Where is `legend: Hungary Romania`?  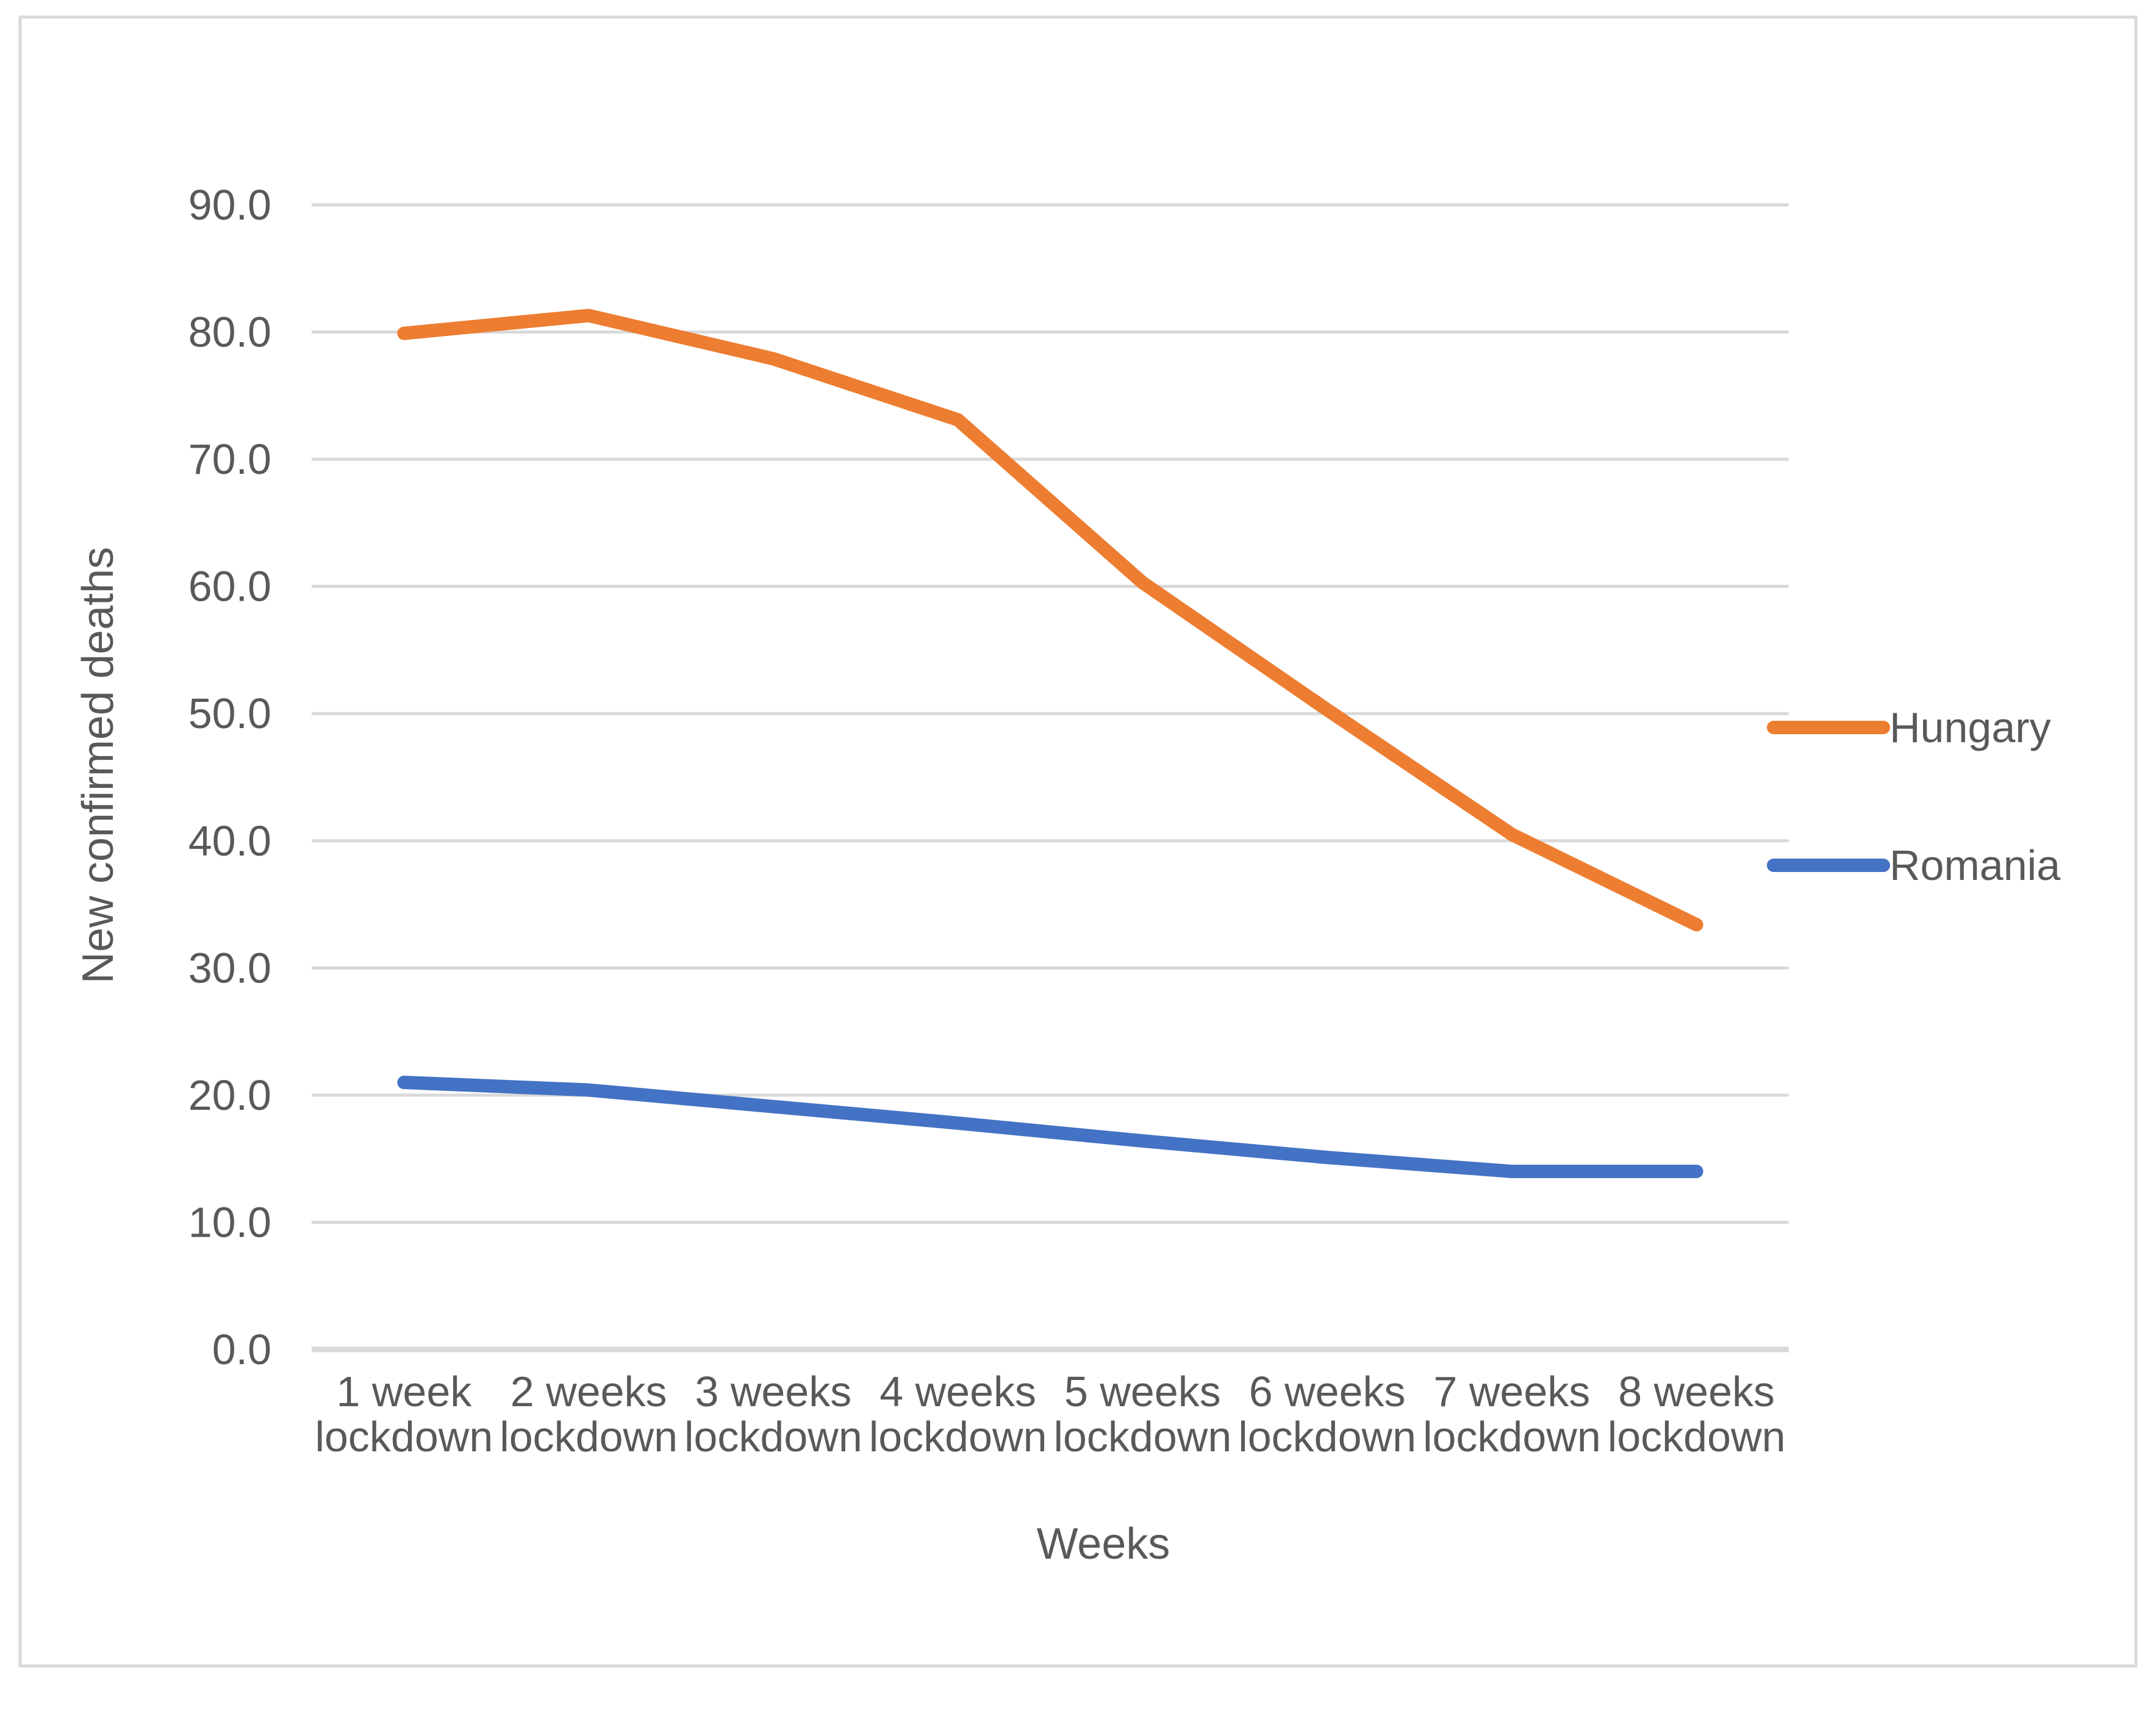
legend: Hungary Romania is located at coordinates (1913, 796).